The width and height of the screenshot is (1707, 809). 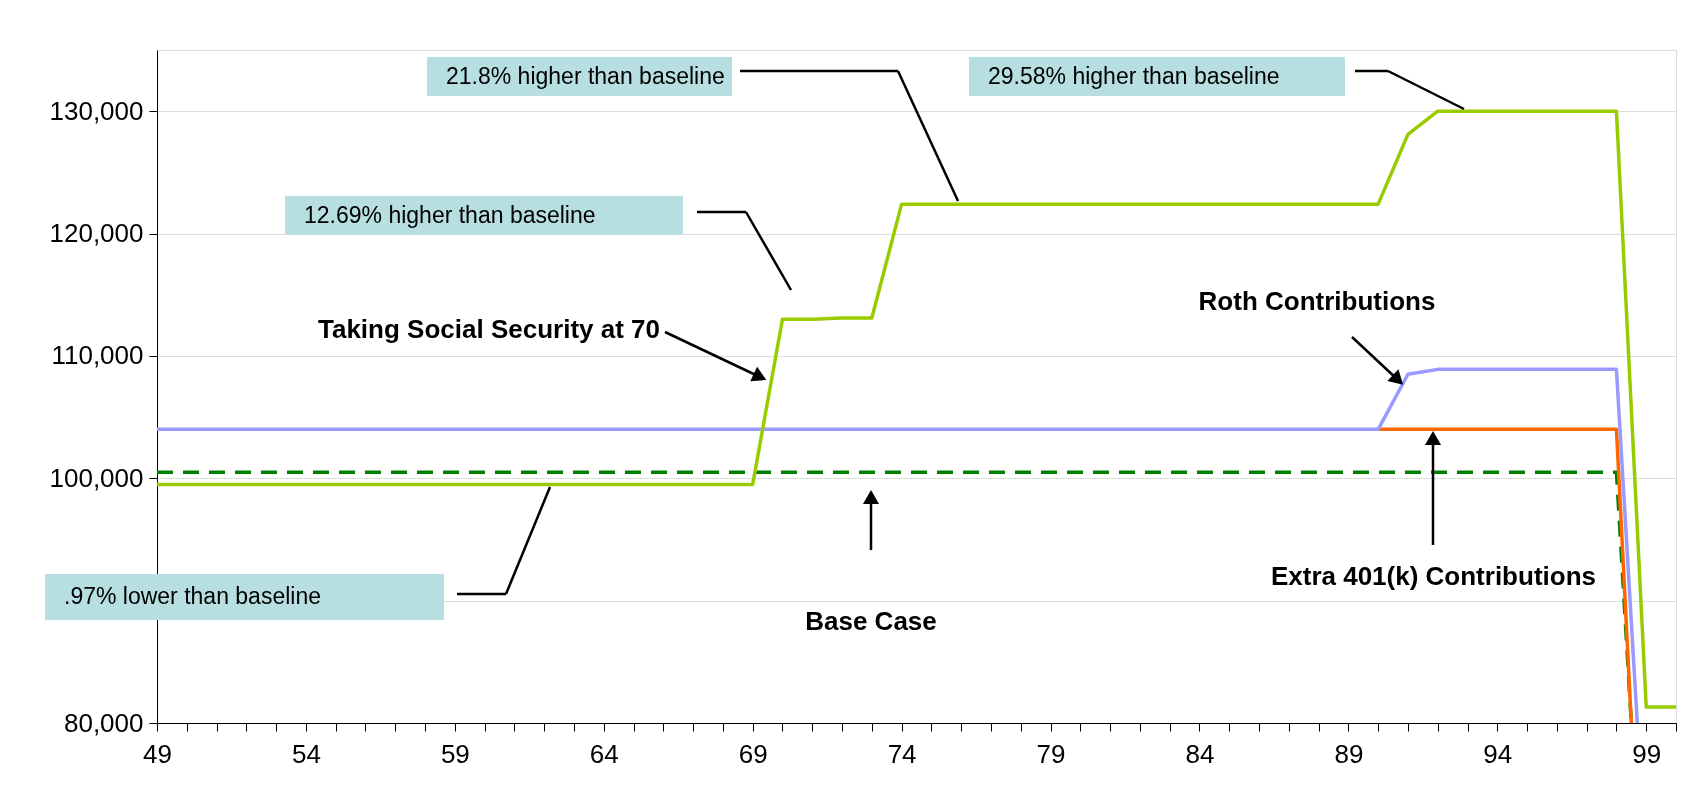 I want to click on annotation: .97% lower than baseline, so click(x=192, y=596).